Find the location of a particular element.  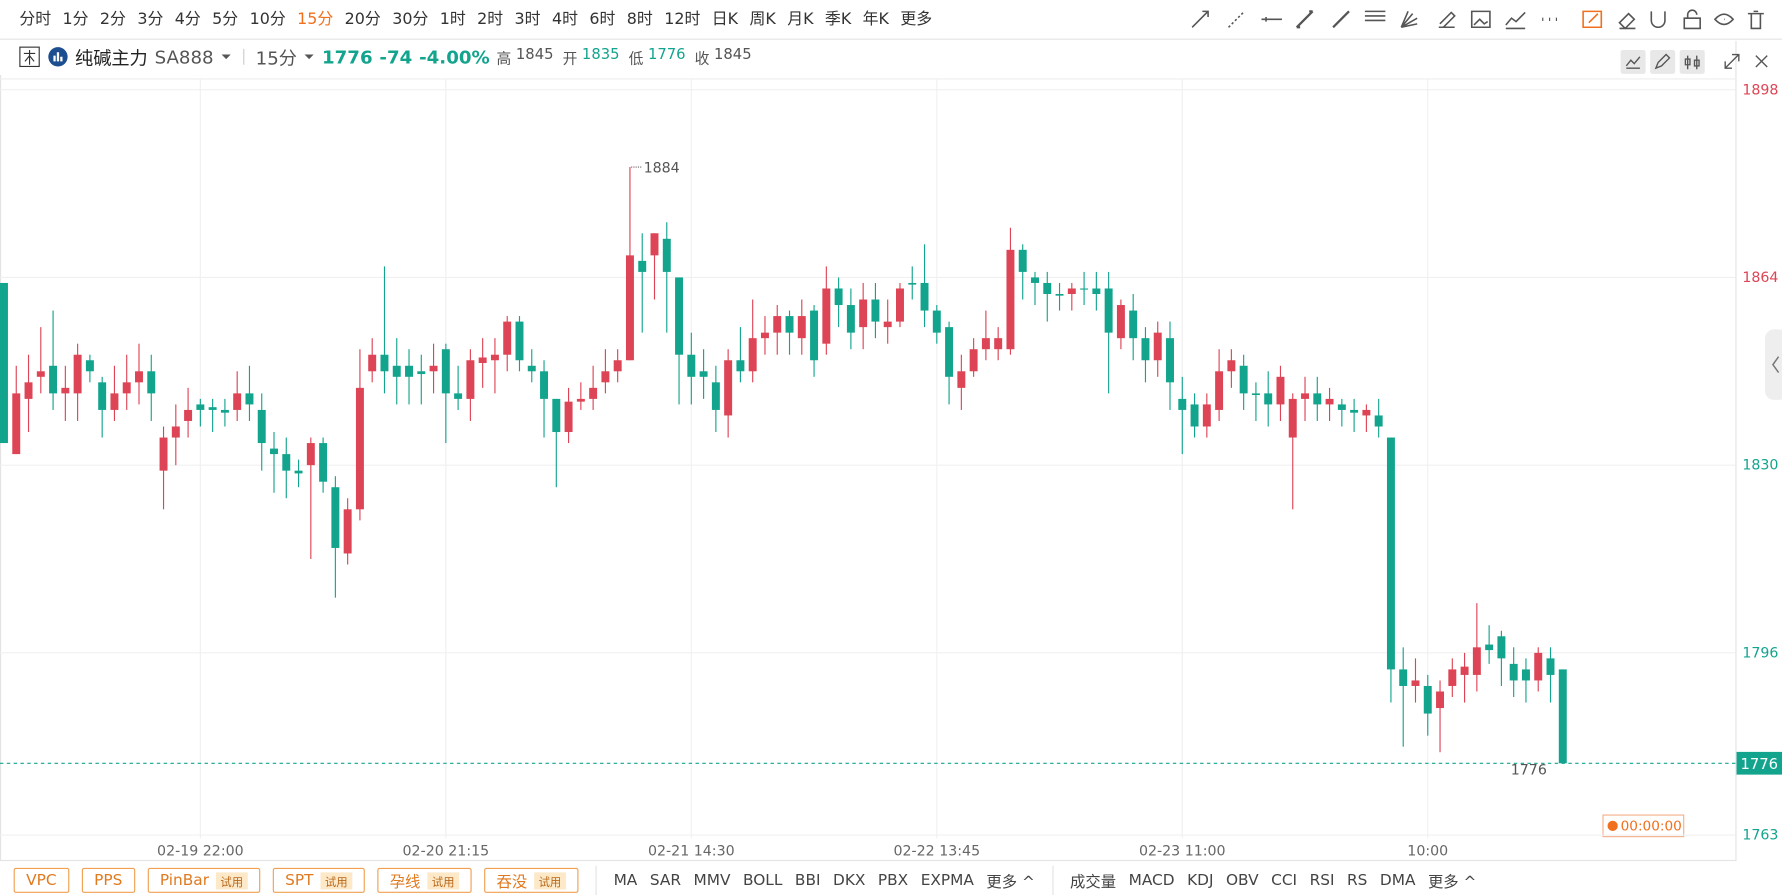

pattern-button: VPC is located at coordinates (41, 880).